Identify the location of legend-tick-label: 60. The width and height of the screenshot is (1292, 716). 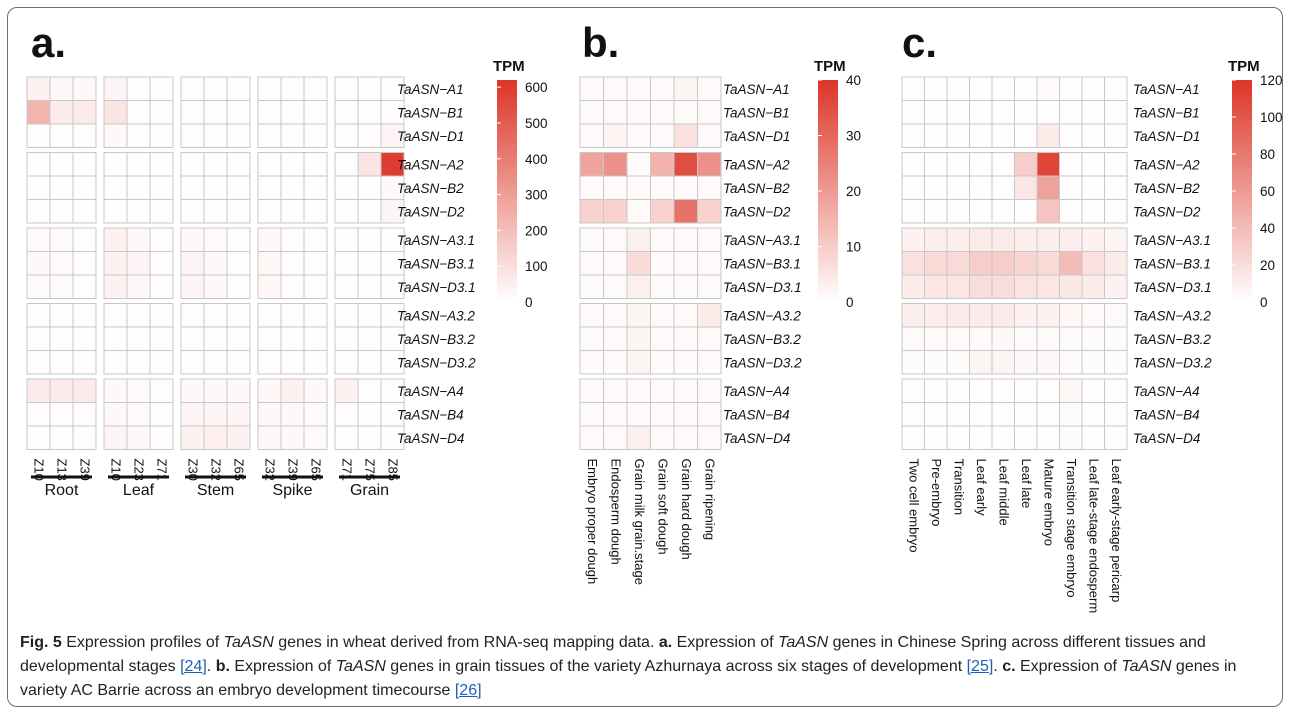
(1267, 191).